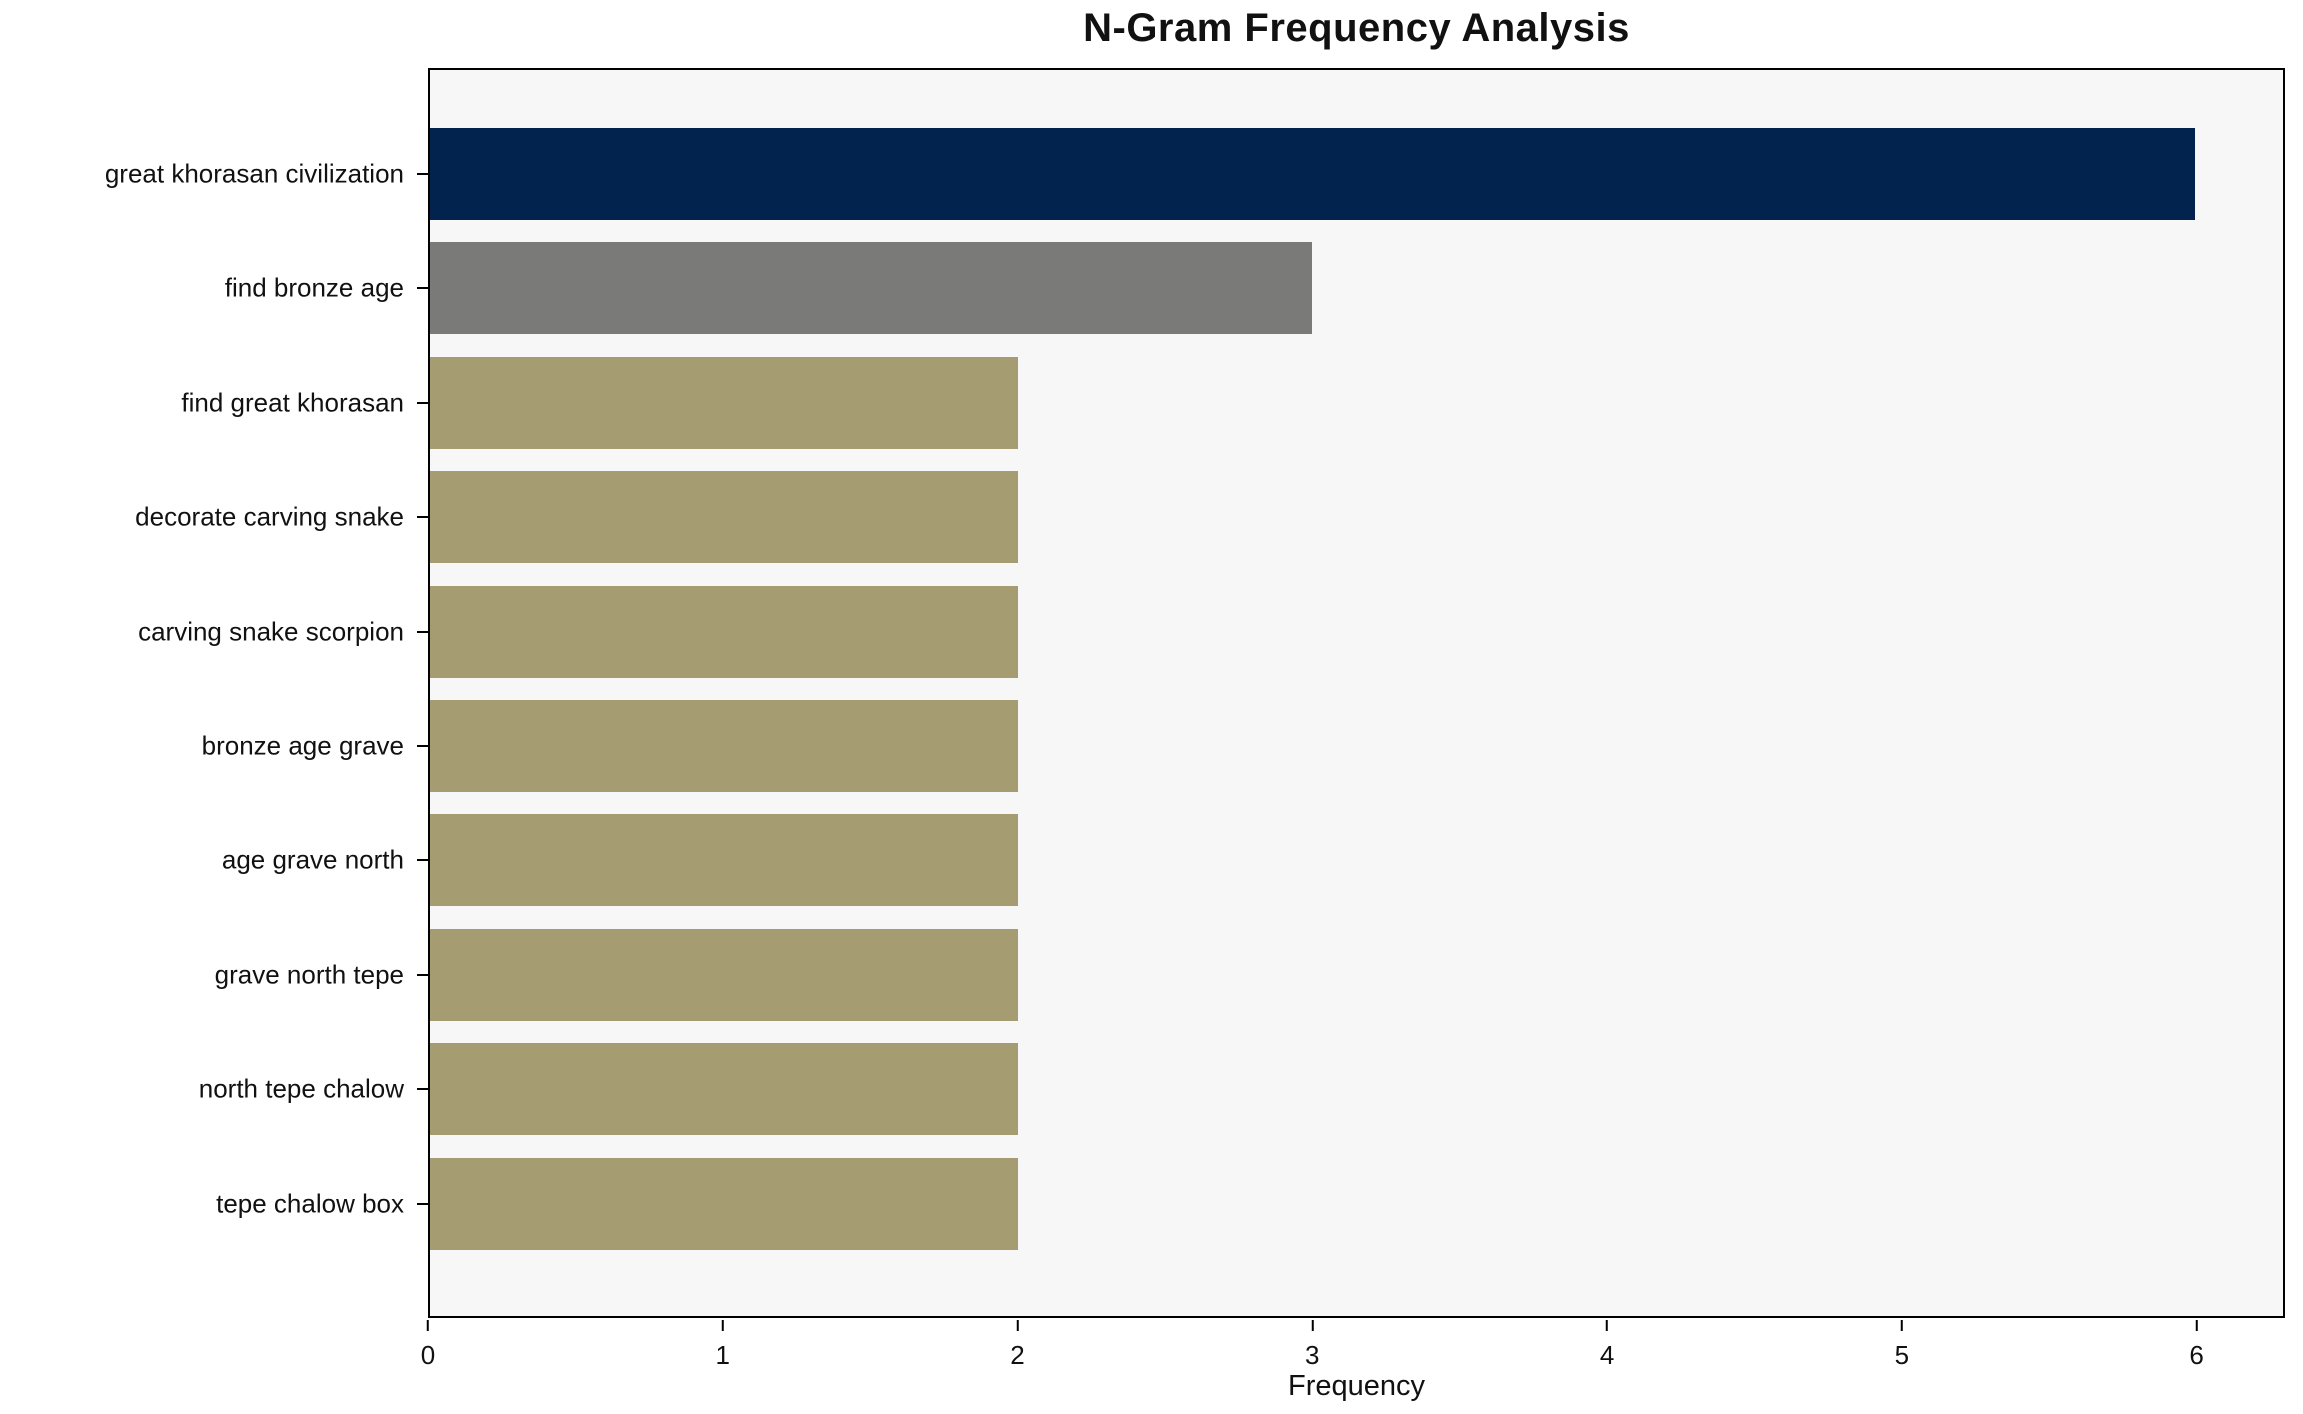  I want to click on y-tick-label: bronze age grave, so click(302, 745).